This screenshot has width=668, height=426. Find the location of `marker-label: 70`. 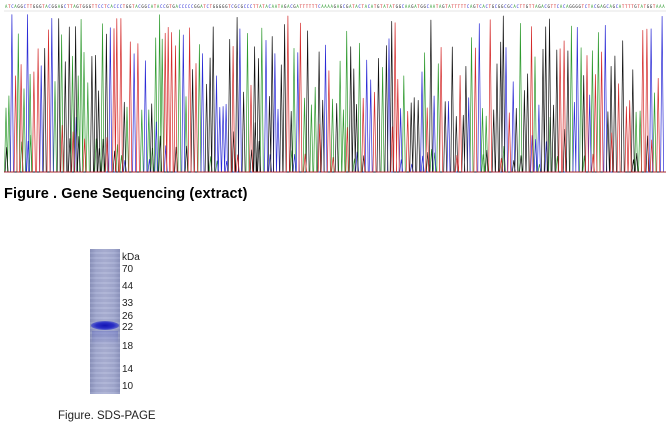

marker-label: 70 is located at coordinates (128, 269).